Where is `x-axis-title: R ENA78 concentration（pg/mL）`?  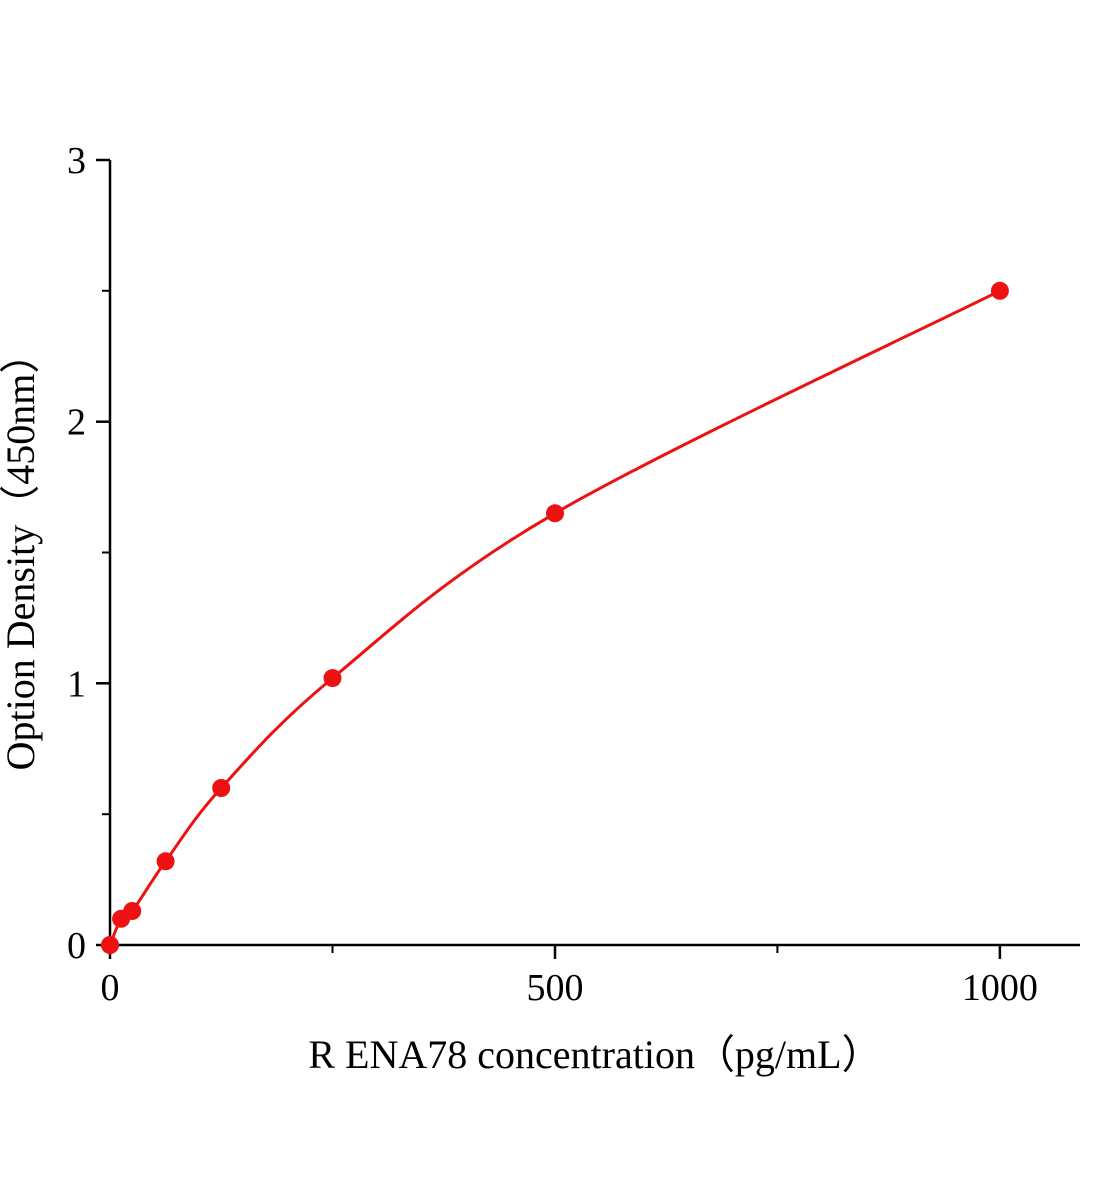
x-axis-title: R ENA78 concentration（pg/mL） is located at coordinates (594, 1054).